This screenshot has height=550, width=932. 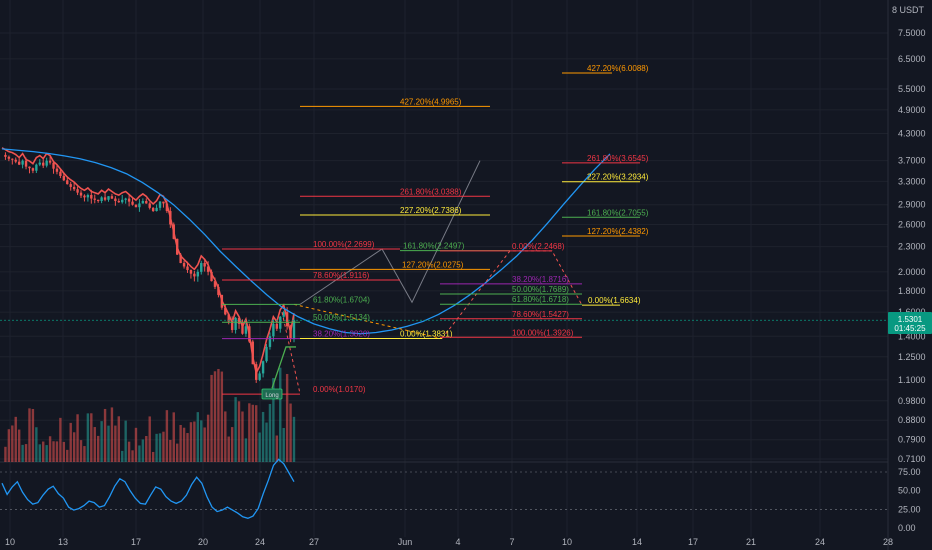 What do you see at coordinates (543, 332) in the screenshot?
I see `fib-label: 100.00%(1.3926)` at bounding box center [543, 332].